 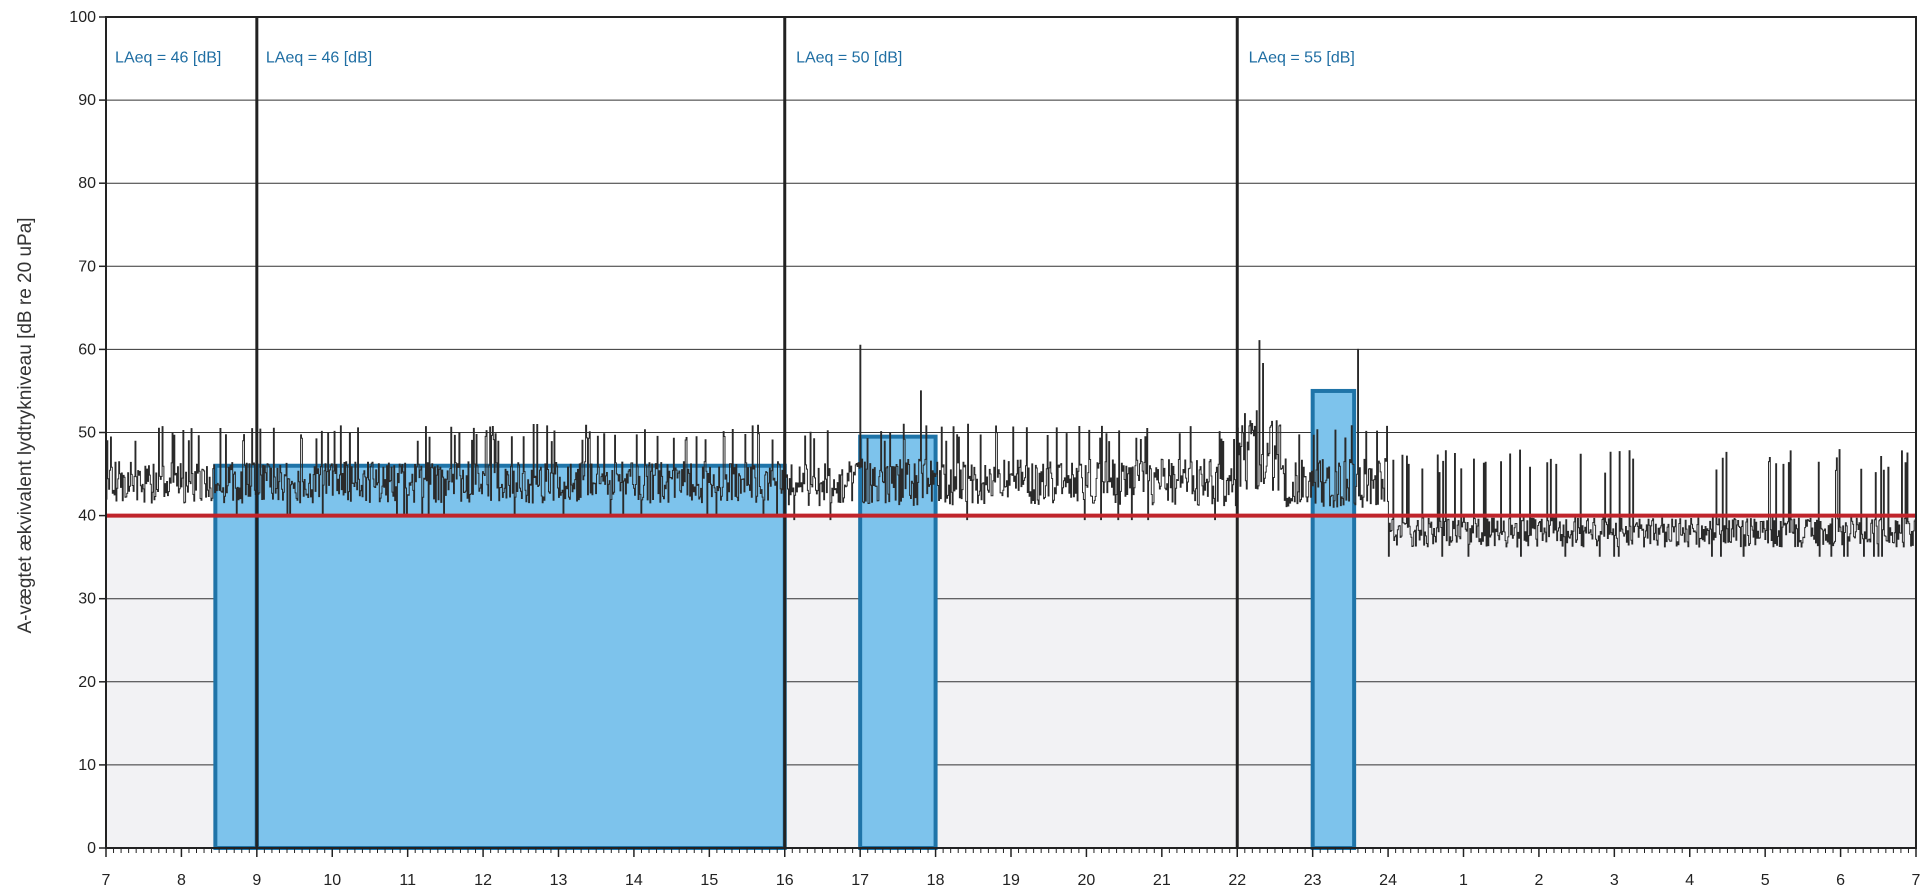 I want to click on x-tick-label: 1, so click(x=1463, y=880).